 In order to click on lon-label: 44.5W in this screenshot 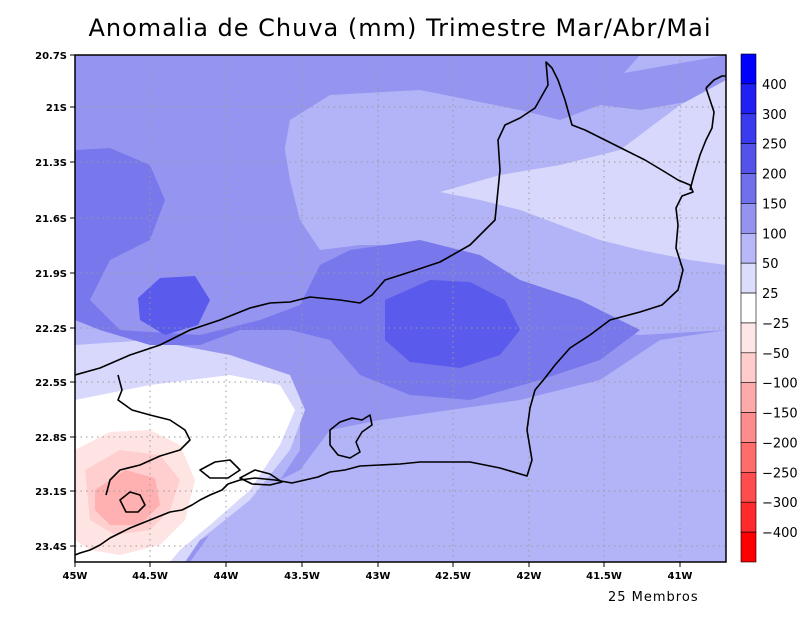, I will do `click(150, 576)`.